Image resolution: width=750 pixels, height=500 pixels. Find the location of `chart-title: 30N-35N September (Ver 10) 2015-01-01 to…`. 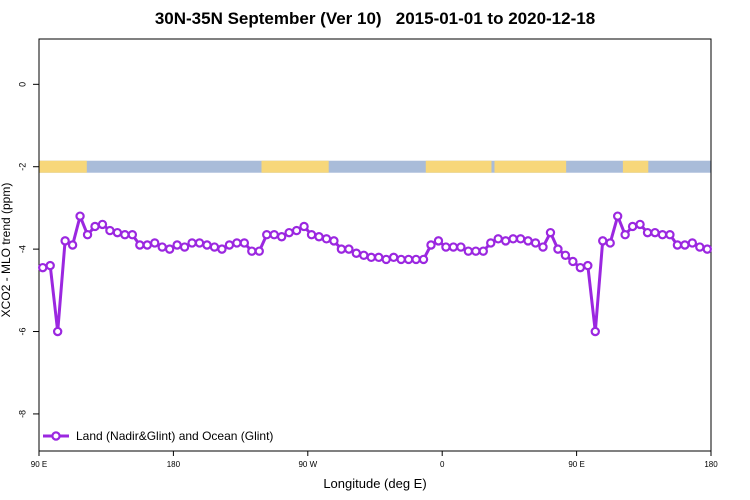

chart-title: 30N-35N September (Ver 10) 2015-01-01 to… is located at coordinates (375, 18).